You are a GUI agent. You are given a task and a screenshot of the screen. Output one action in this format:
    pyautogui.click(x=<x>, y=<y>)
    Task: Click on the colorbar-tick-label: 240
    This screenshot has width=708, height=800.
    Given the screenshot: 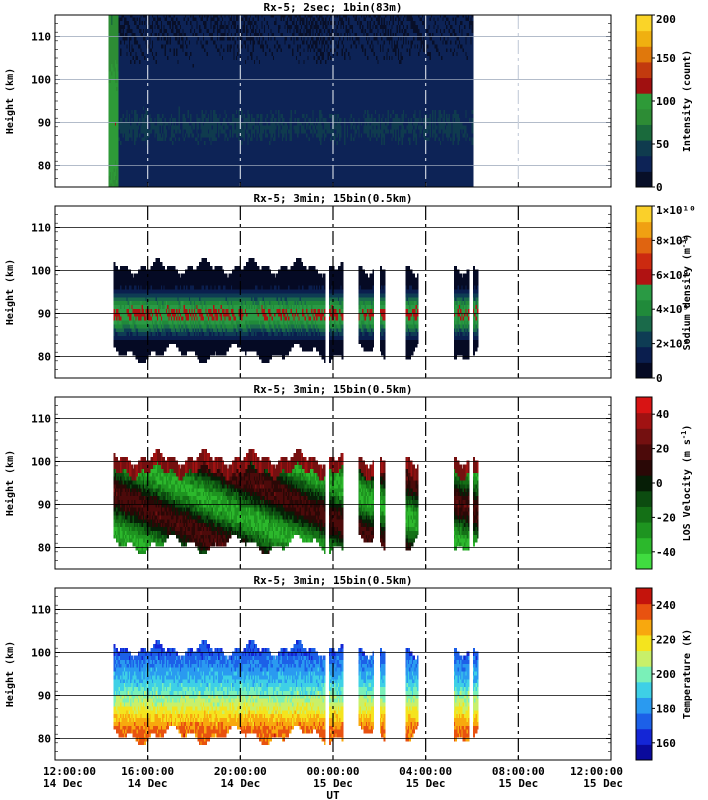 What is the action you would take?
    pyautogui.click(x=666, y=605)
    